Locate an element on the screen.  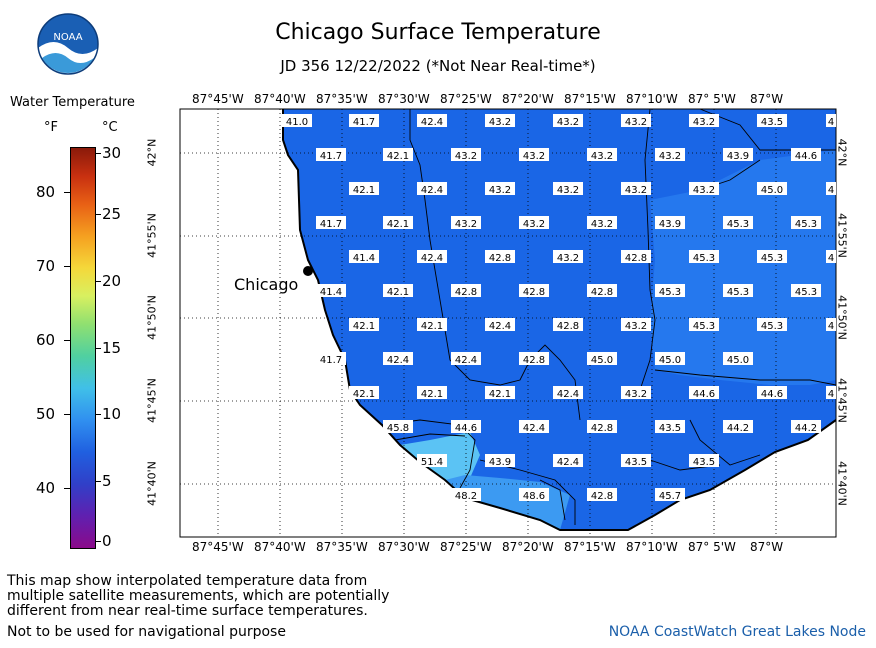
legend-f-tick: 60 is located at coordinates (46, 340).